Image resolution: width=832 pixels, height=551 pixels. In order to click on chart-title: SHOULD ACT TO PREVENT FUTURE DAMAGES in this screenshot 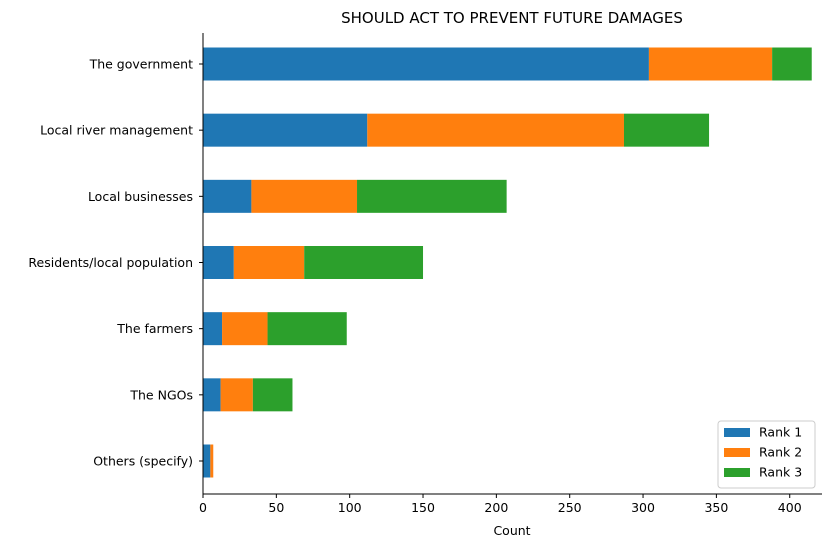, I will do `click(512, 18)`.